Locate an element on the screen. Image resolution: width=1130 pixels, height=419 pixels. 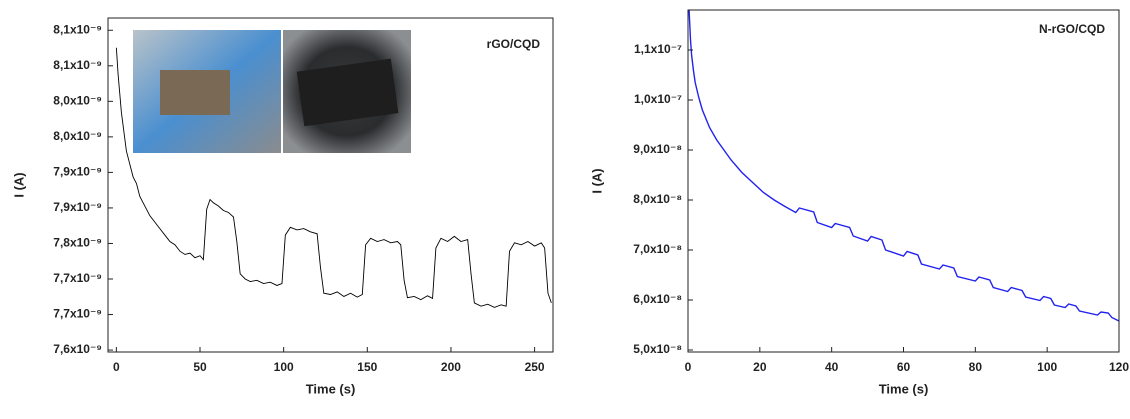
annotation: N-rGO/CQD is located at coordinates (1072, 29).